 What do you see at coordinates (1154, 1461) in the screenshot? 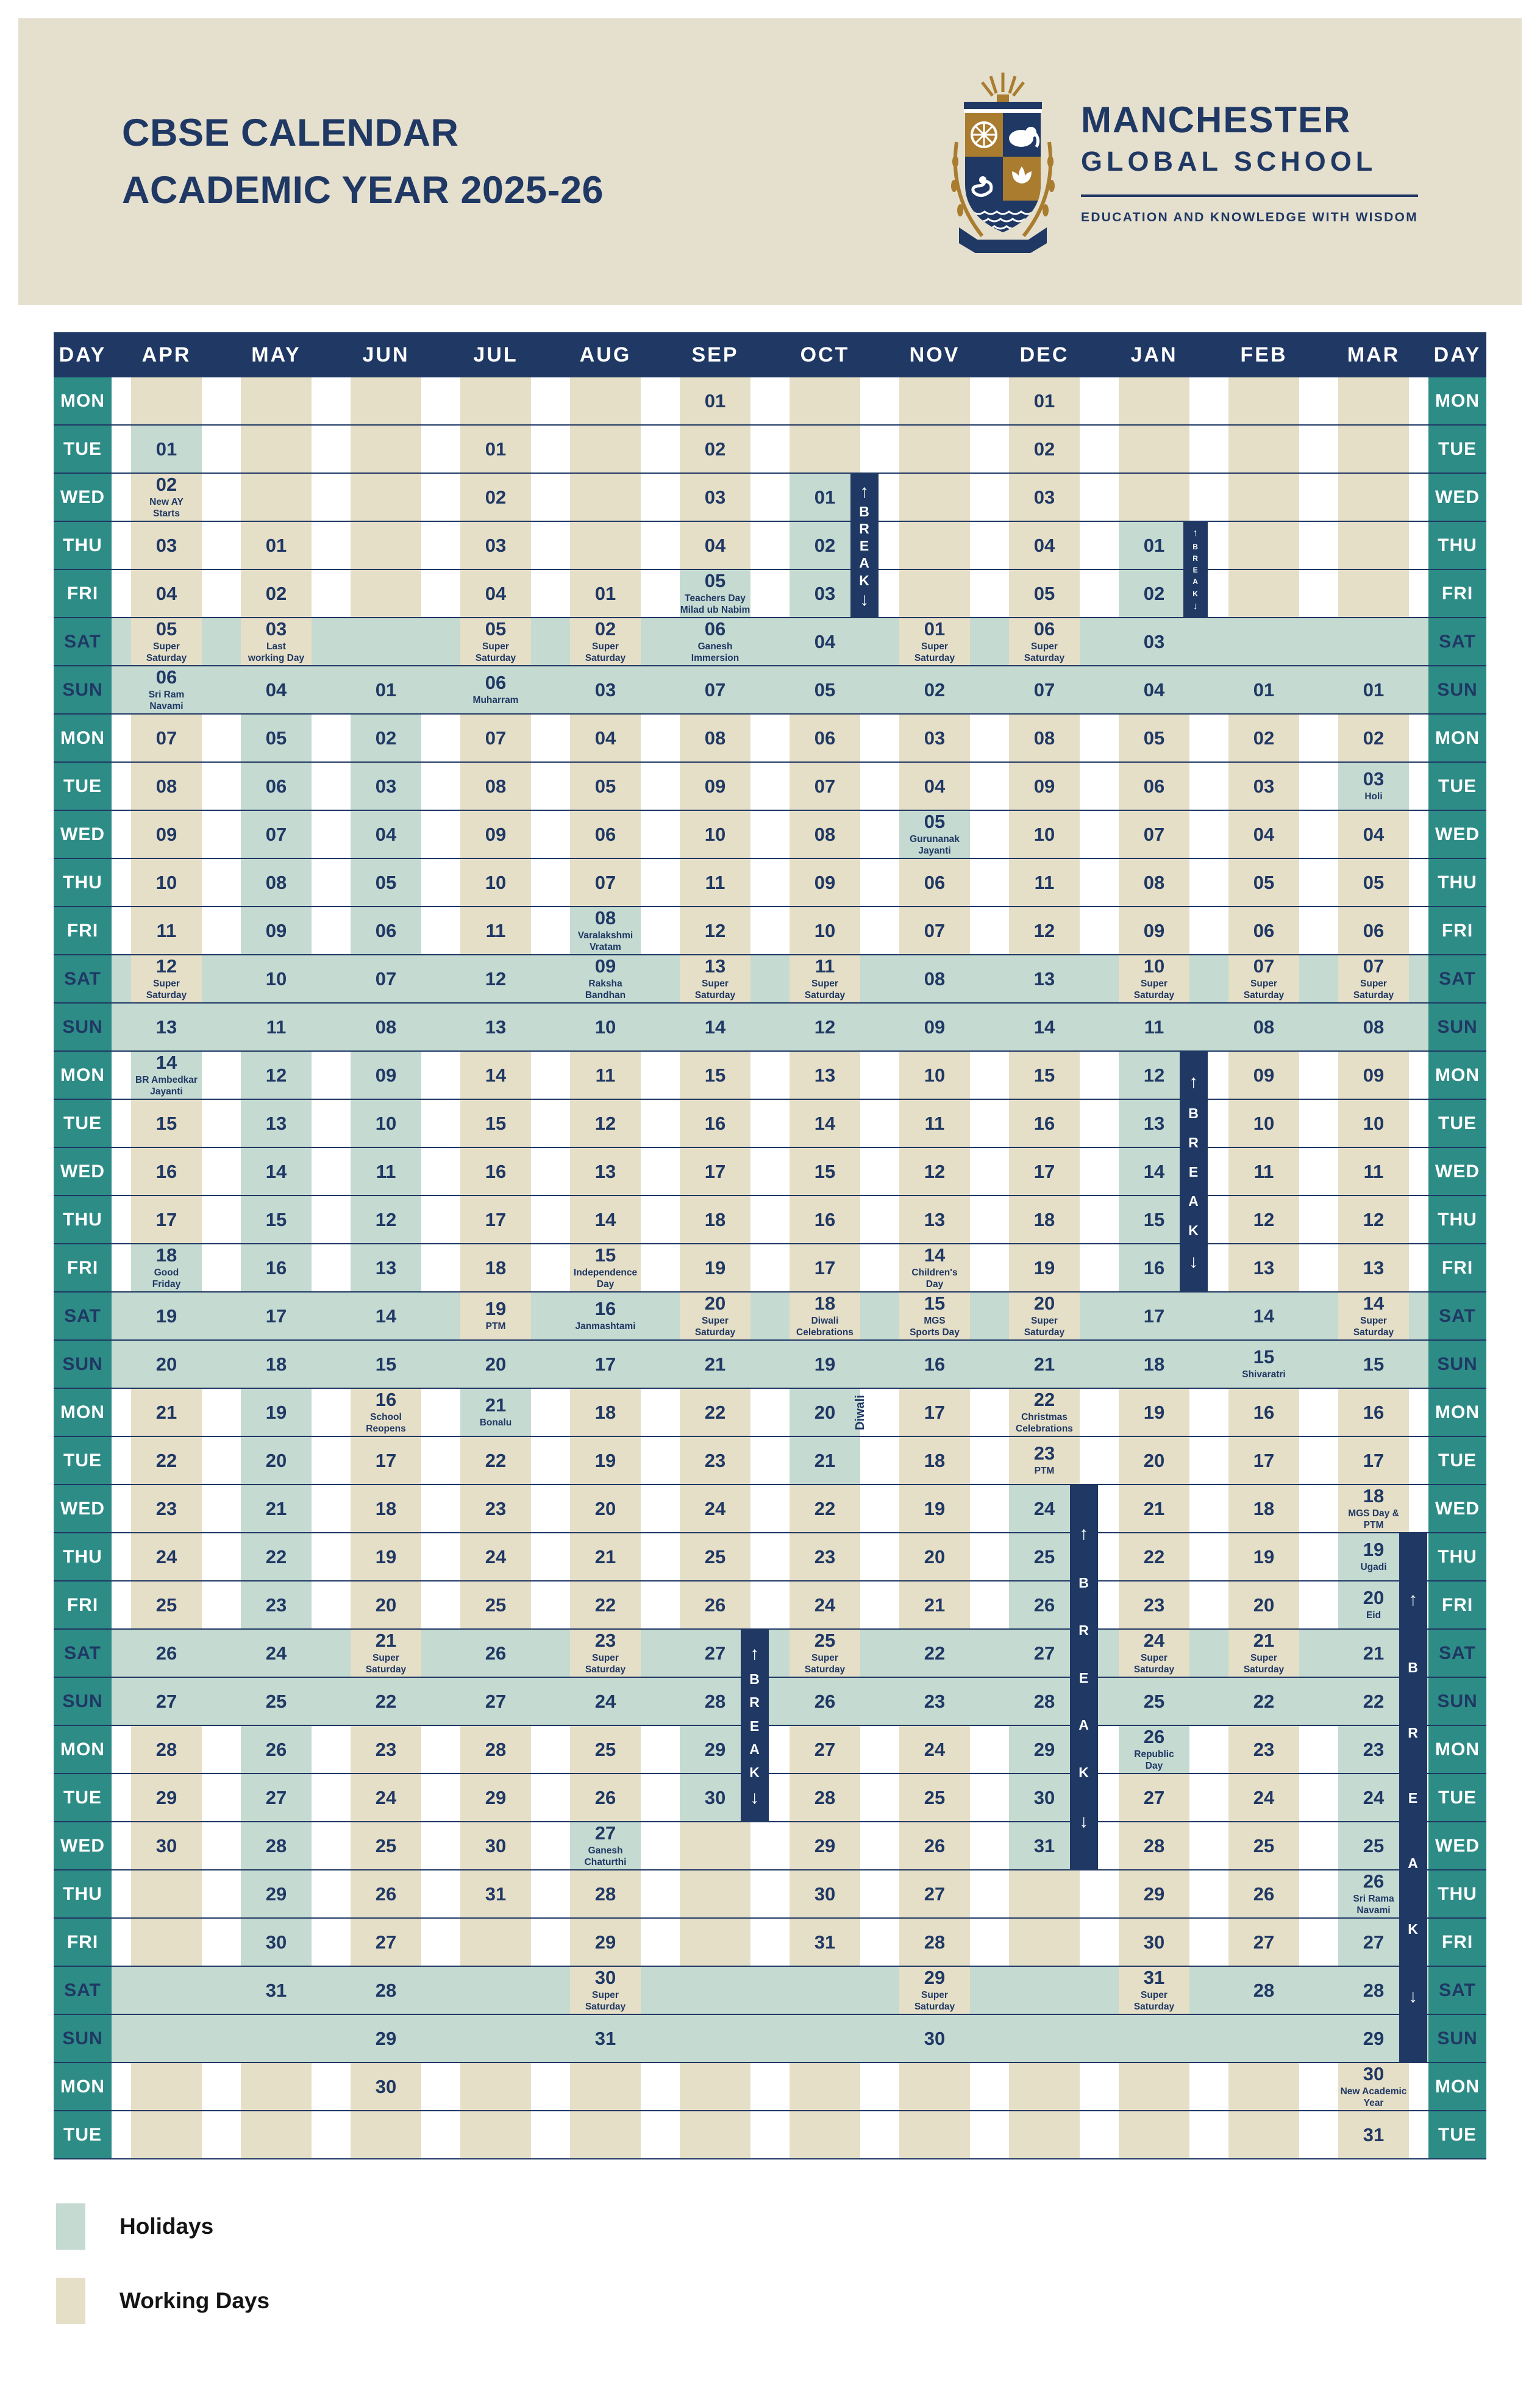
I see `calendar-cell: 20` at bounding box center [1154, 1461].